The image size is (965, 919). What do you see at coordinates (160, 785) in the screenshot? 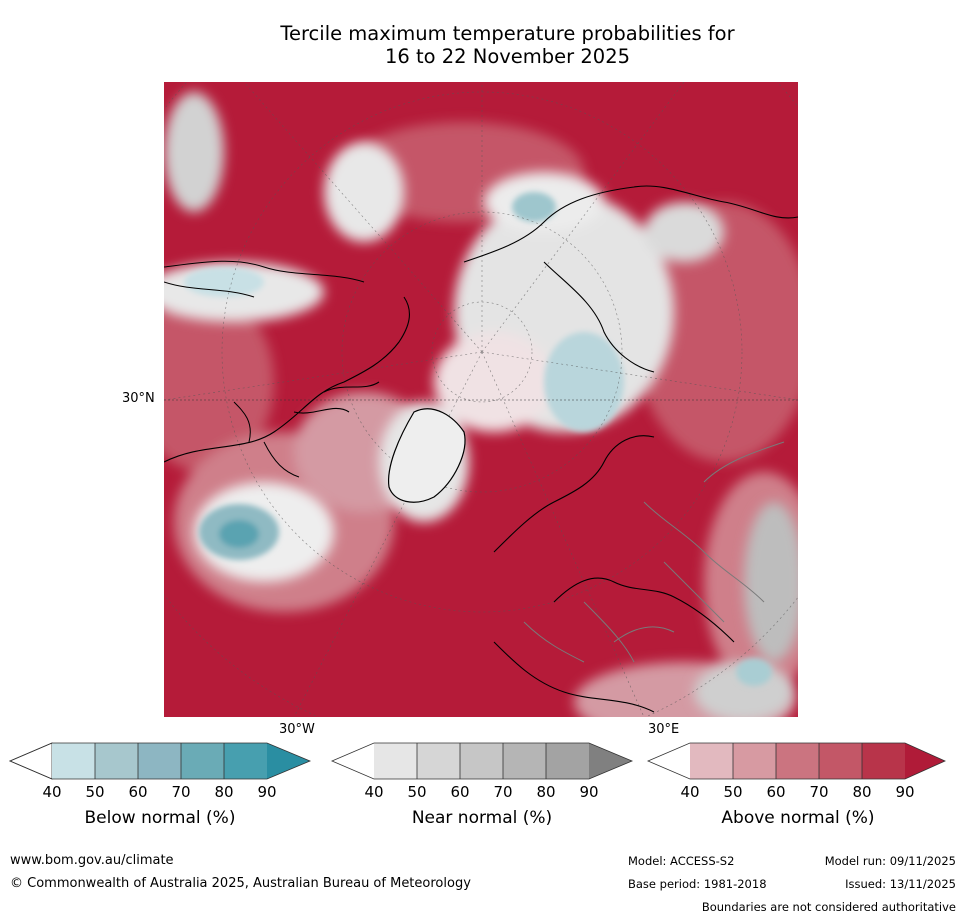
I see `colorbar-below-normal: 40 50 60 70 80 90 Below normal (%)` at bounding box center [160, 785].